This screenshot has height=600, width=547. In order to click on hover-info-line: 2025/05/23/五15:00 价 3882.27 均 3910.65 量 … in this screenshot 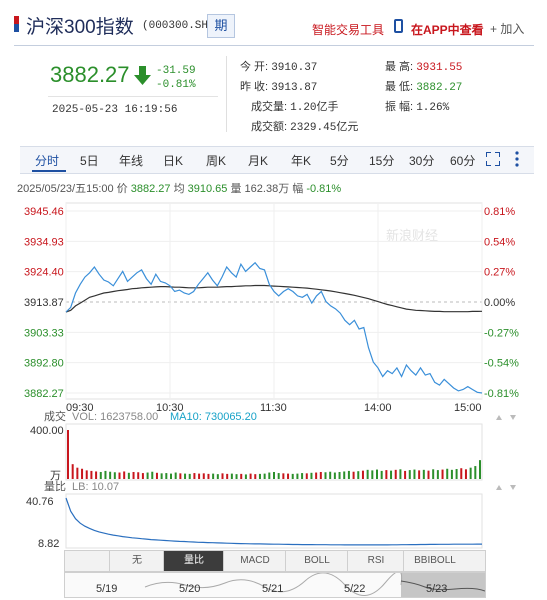, I will do `click(179, 188)`.